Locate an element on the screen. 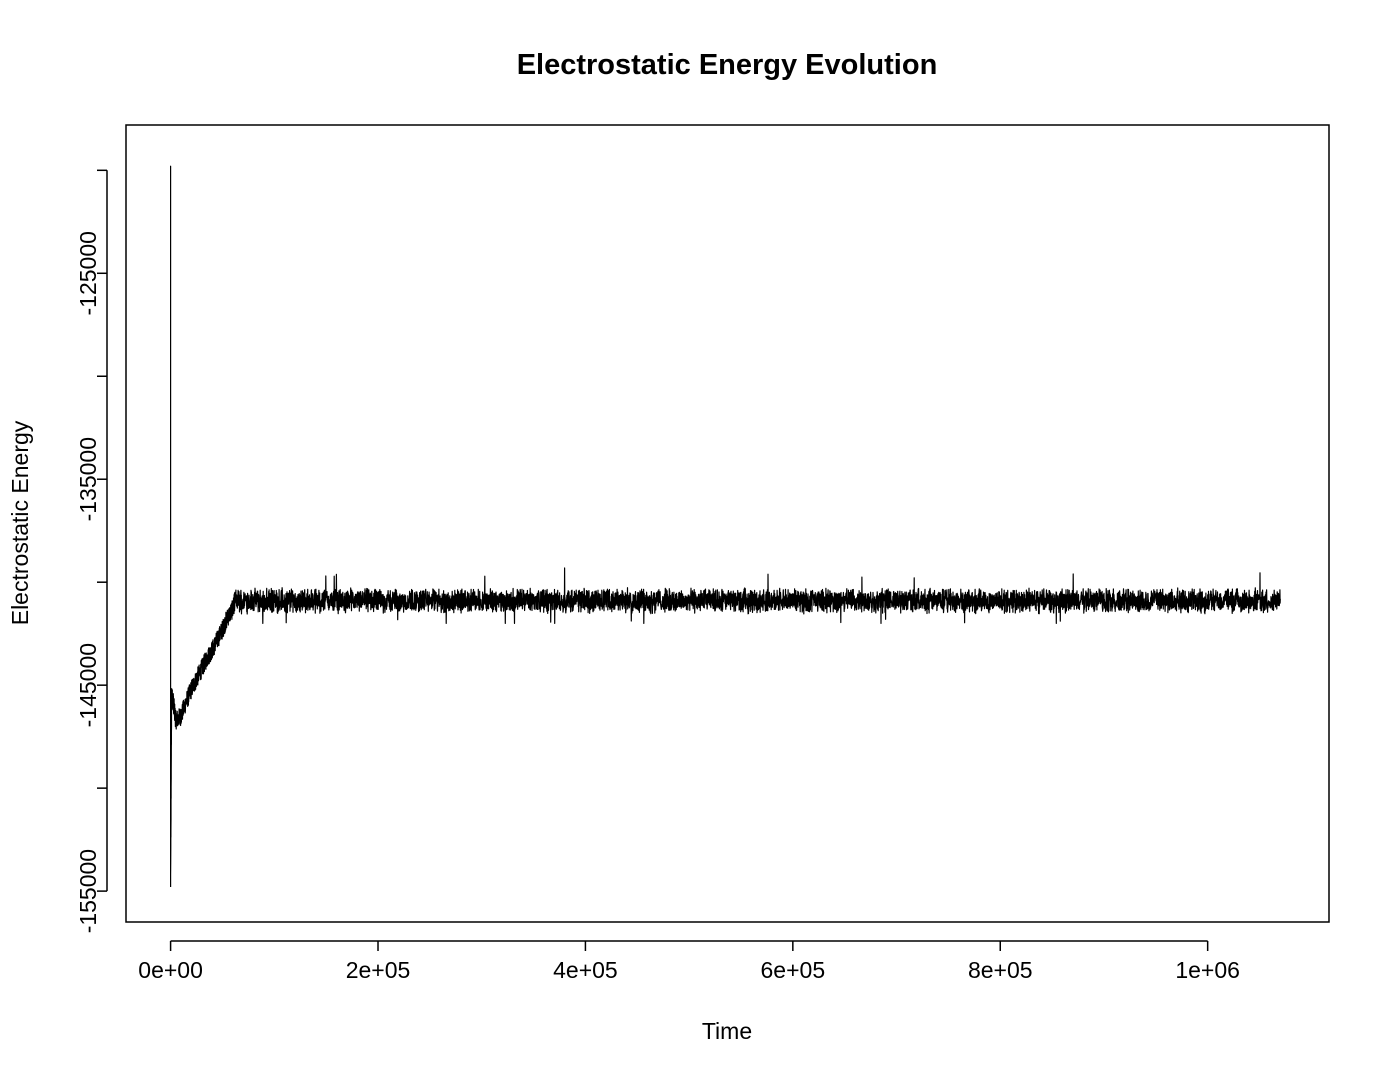 The height and width of the screenshot is (1078, 1393). y-tick-label: -155000 is located at coordinates (88, 891).